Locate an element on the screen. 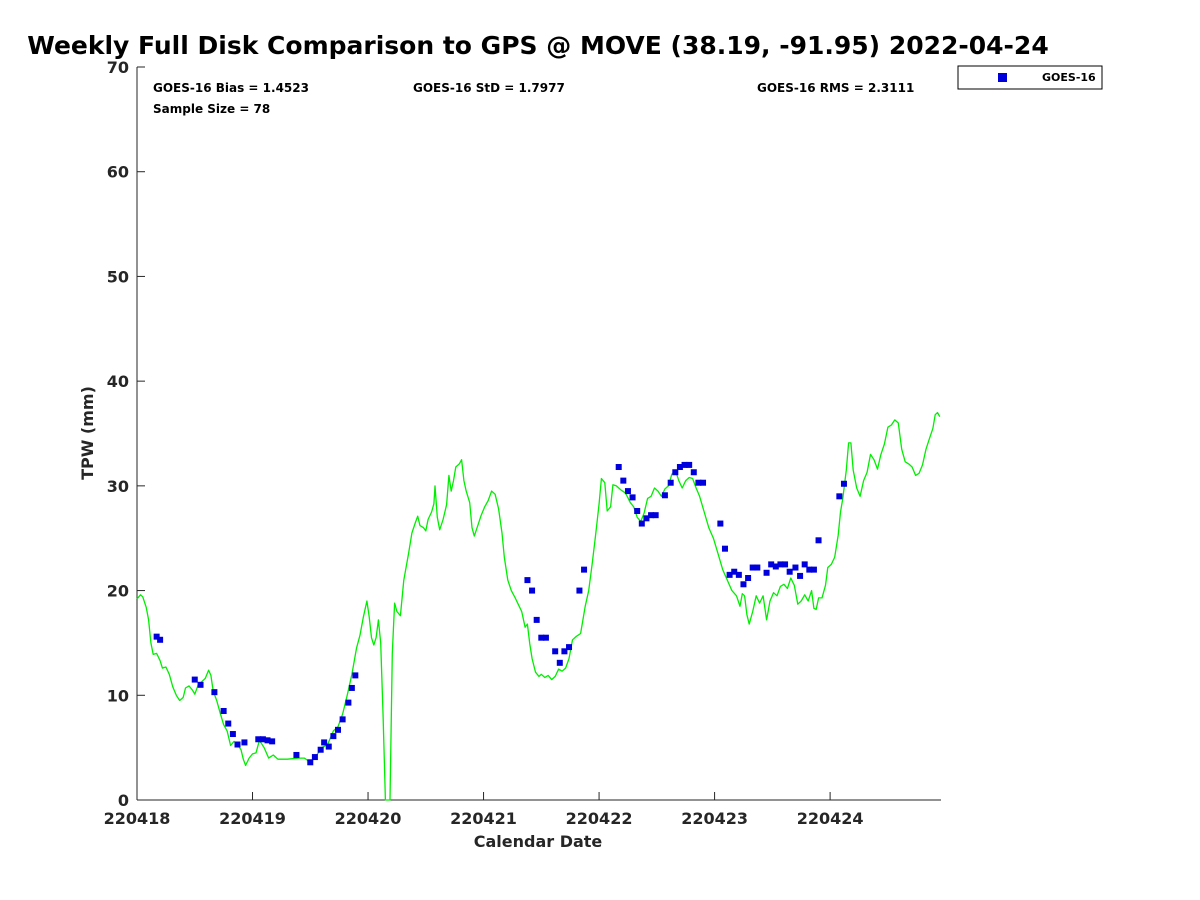  legend: GOES-16 is located at coordinates (1030, 77).